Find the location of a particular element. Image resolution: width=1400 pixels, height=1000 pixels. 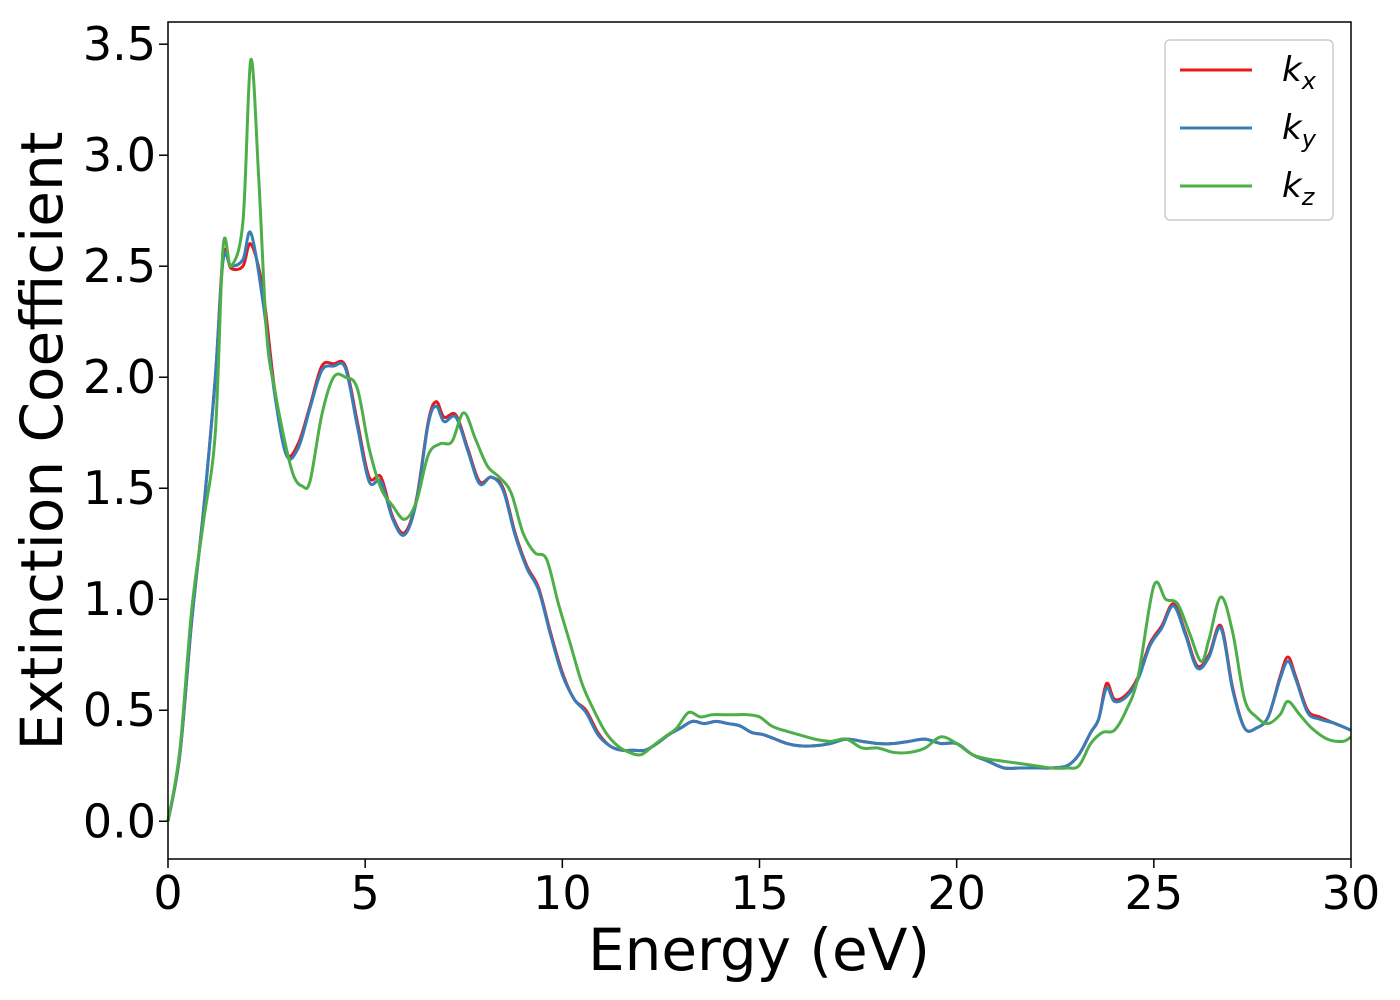

x-tick-label: 5 is located at coordinates (365, 893).